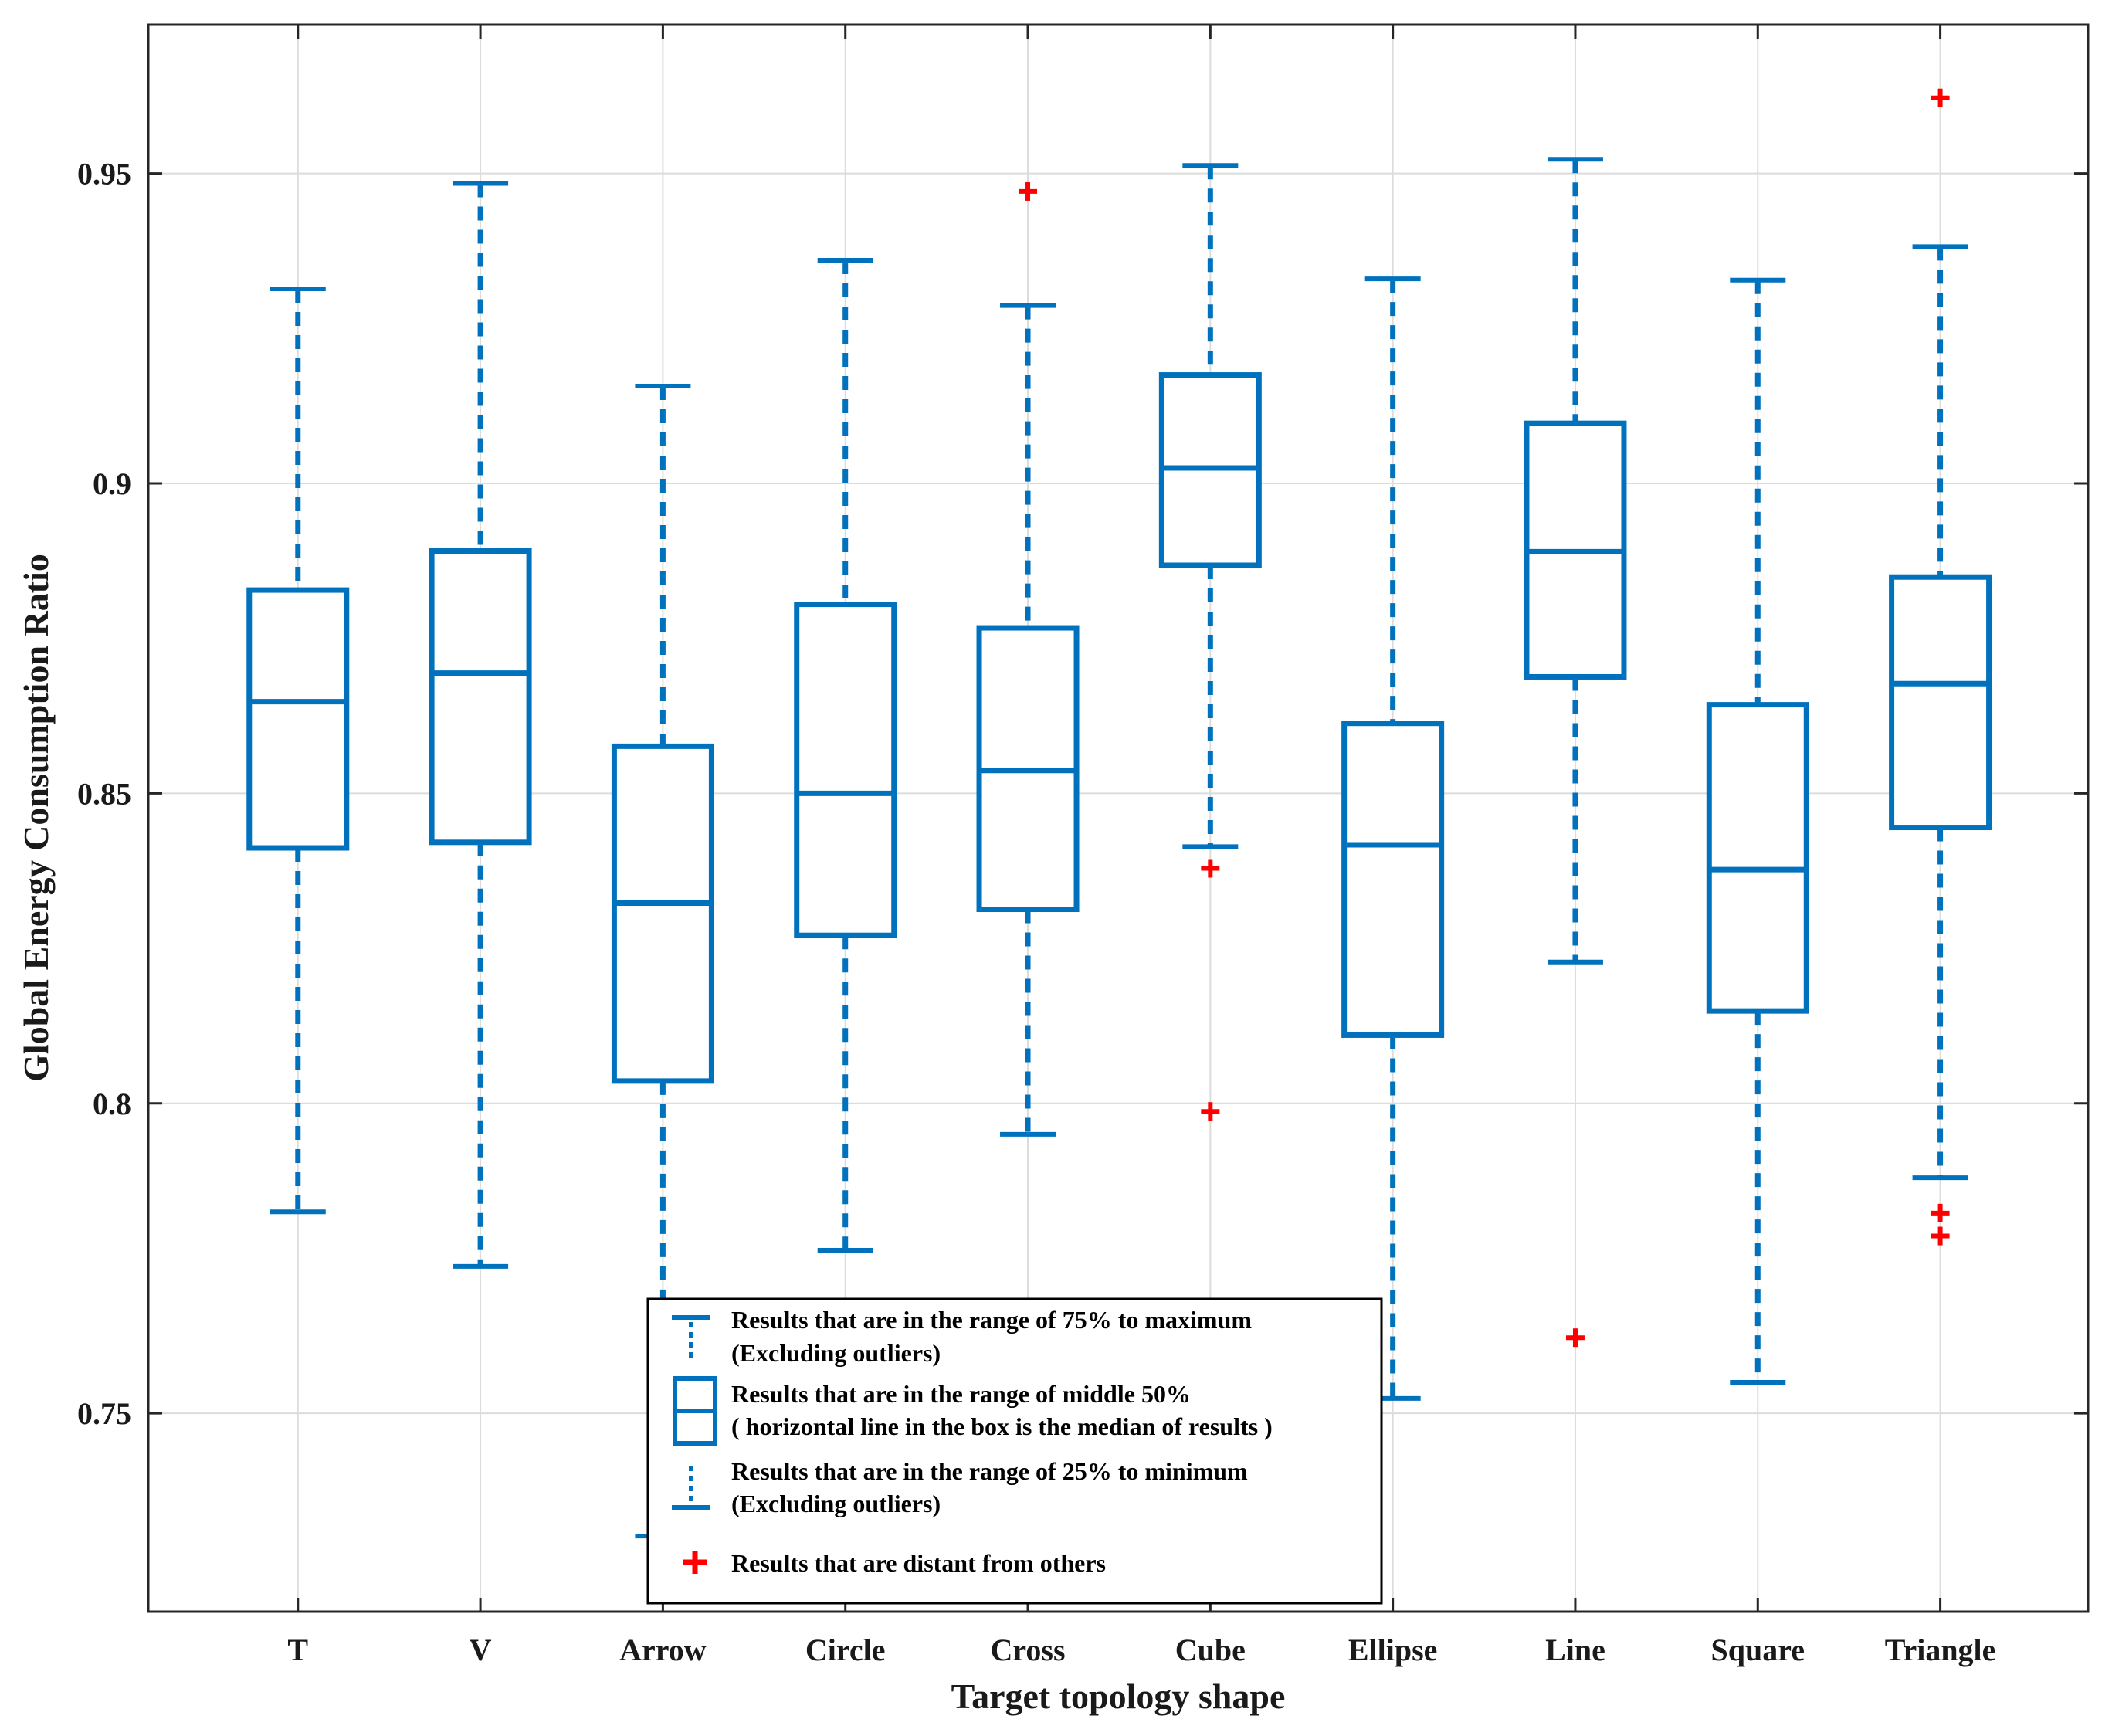  I want to click on x-tick-label: Line, so click(1575, 1650).